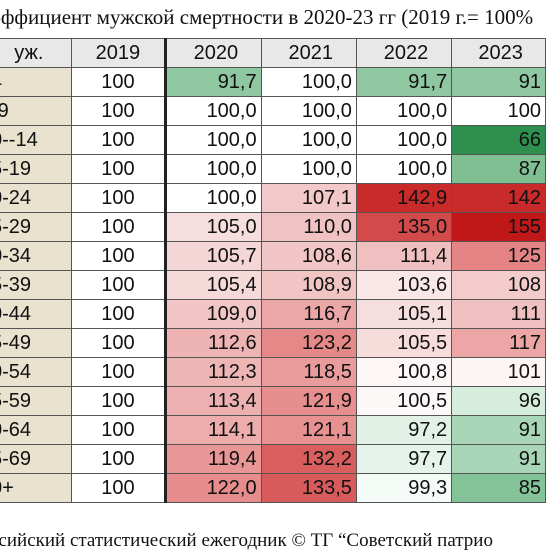 Image resolution: width=560 pixels, height=560 pixels. Describe the element at coordinates (36, 140) in the screenshot. I see `age-group-cell: 0--14` at that location.